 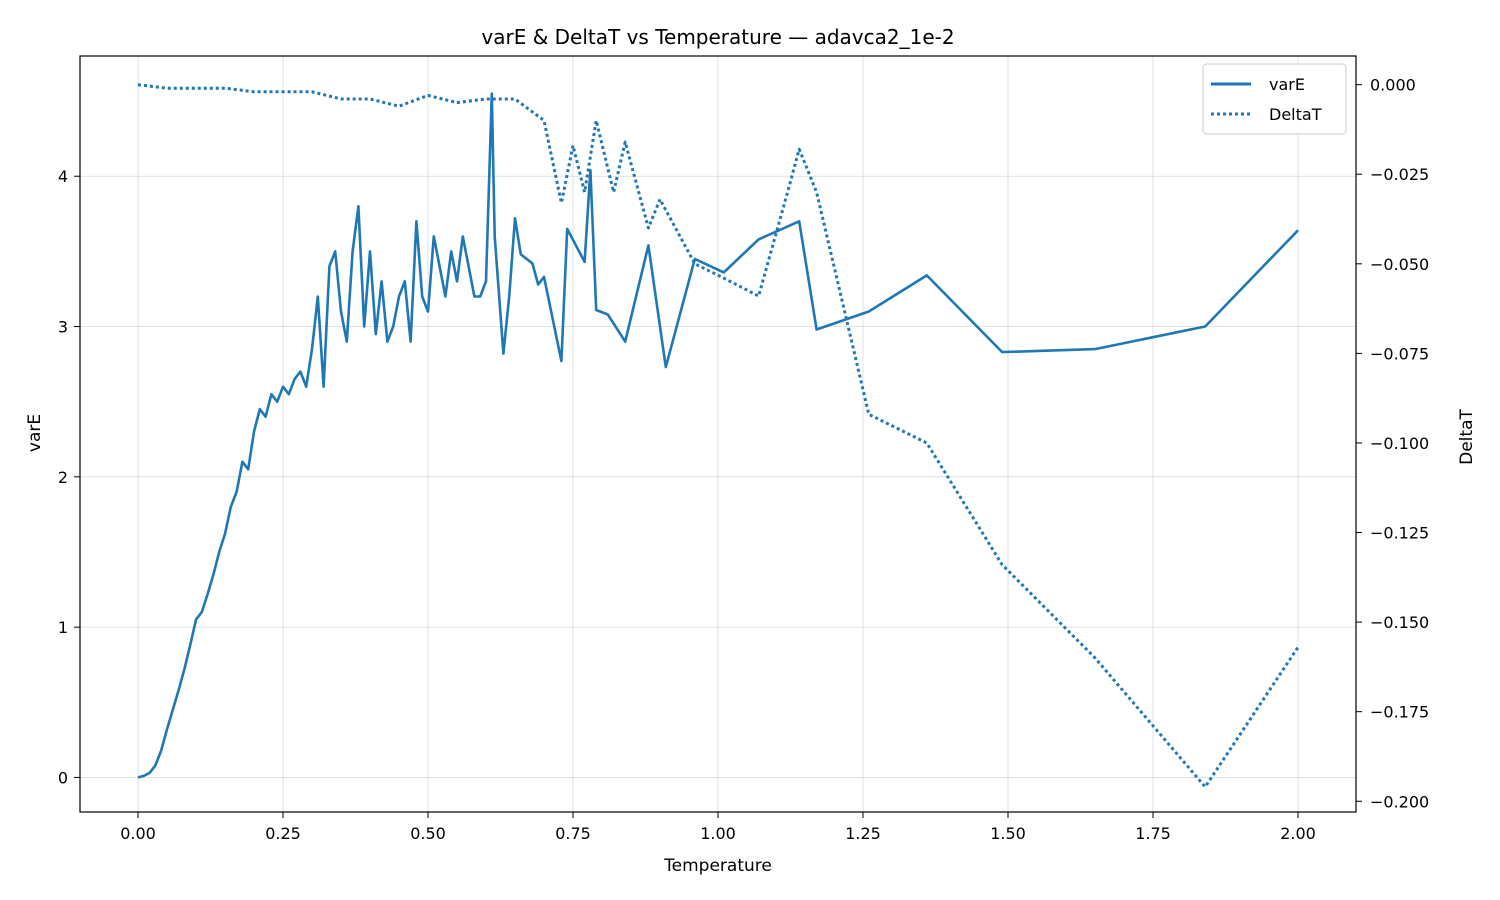 I want to click on y-axis-left: 0 1 2 3 4, so click(x=69, y=477).